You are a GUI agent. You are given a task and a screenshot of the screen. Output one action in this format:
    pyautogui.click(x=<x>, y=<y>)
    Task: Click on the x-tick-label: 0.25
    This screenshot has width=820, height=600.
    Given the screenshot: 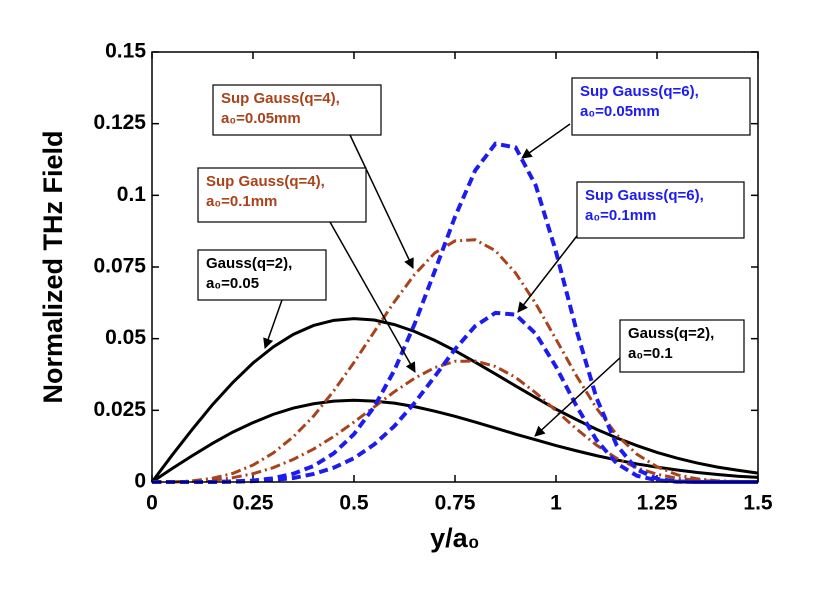 What is the action you would take?
    pyautogui.click(x=253, y=503)
    